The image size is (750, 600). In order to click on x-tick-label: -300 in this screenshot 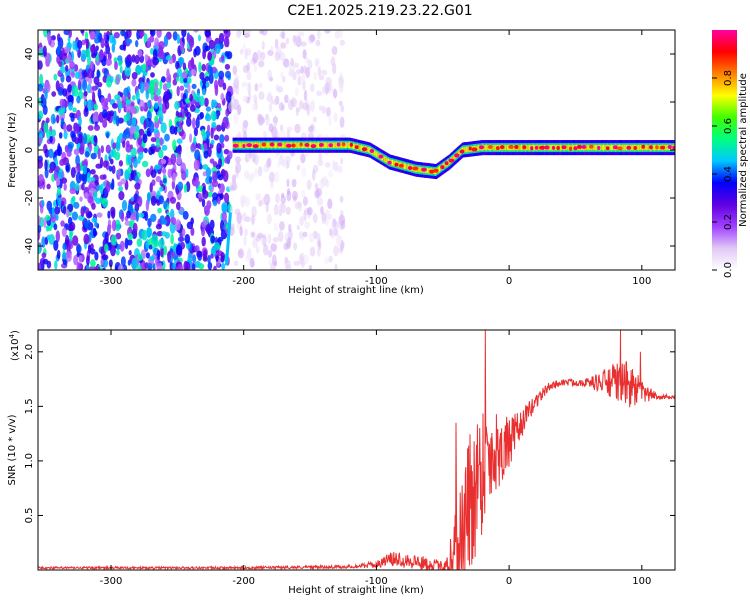, I will do `click(111, 281)`.